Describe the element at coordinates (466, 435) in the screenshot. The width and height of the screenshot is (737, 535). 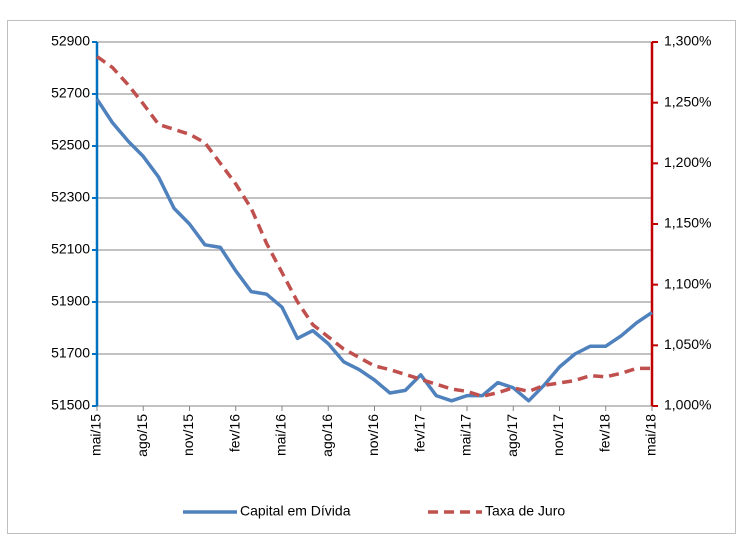
I see `x-tick-label: mai/17` at that location.